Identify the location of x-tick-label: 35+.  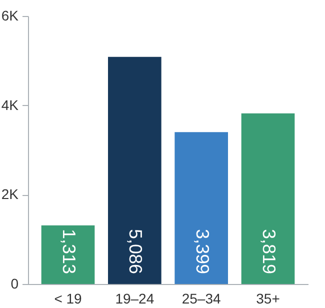
(268, 298).